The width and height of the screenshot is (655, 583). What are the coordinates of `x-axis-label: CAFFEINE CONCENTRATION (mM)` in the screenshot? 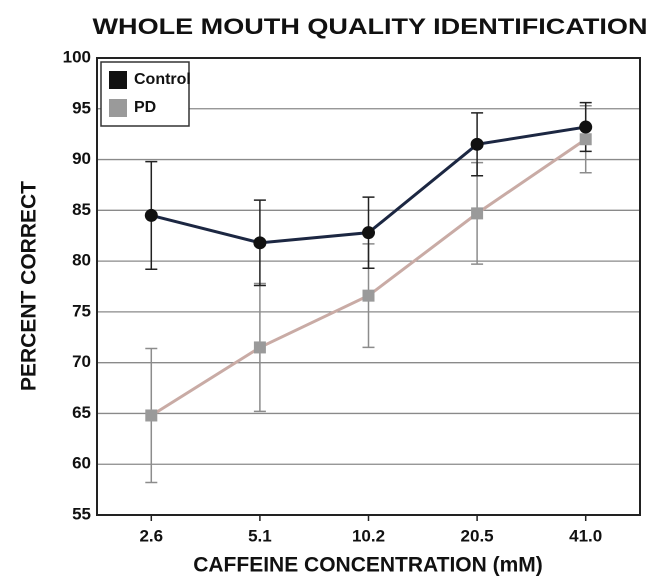 It's located at (368, 565).